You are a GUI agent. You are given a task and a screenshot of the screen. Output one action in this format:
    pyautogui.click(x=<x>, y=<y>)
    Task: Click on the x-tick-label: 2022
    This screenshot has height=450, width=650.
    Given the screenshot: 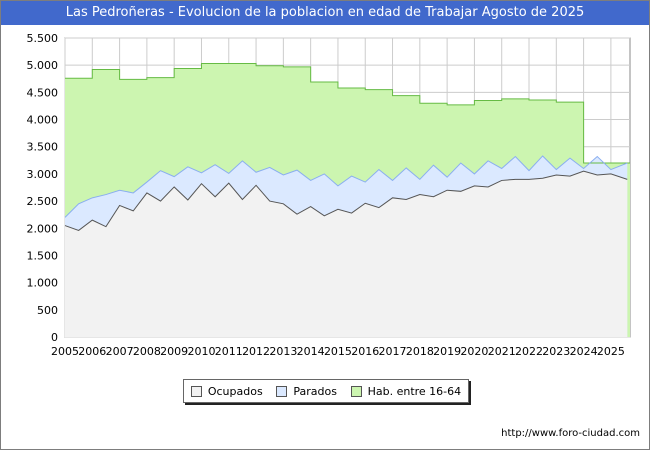 What is the action you would take?
    pyautogui.click(x=529, y=351)
    